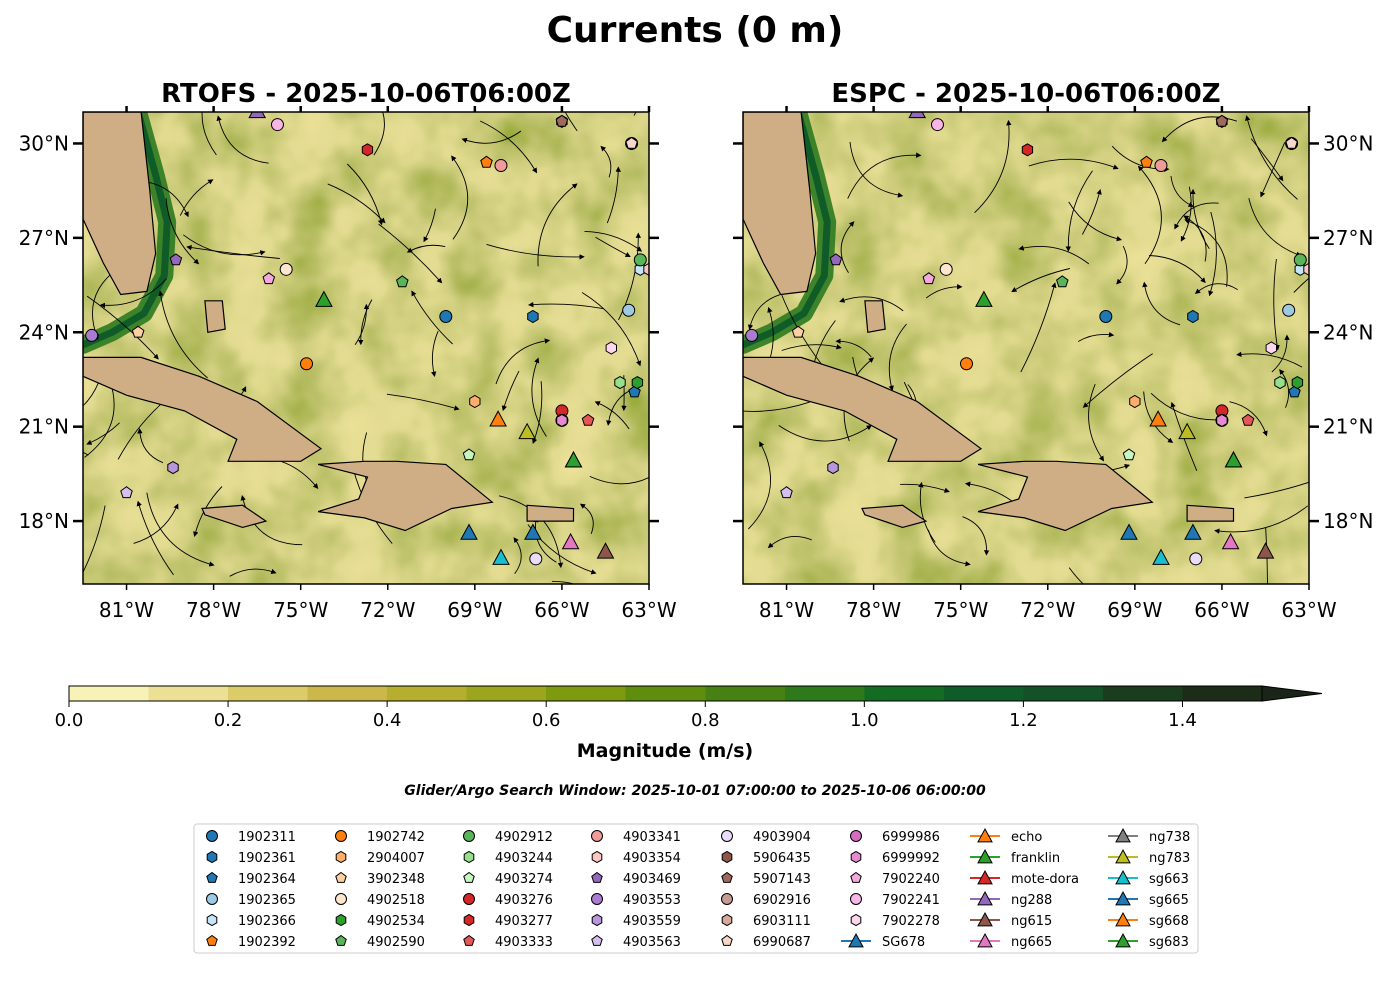 The image size is (1391, 986). I want to click on legend-item: ng783, so click(1149, 857).